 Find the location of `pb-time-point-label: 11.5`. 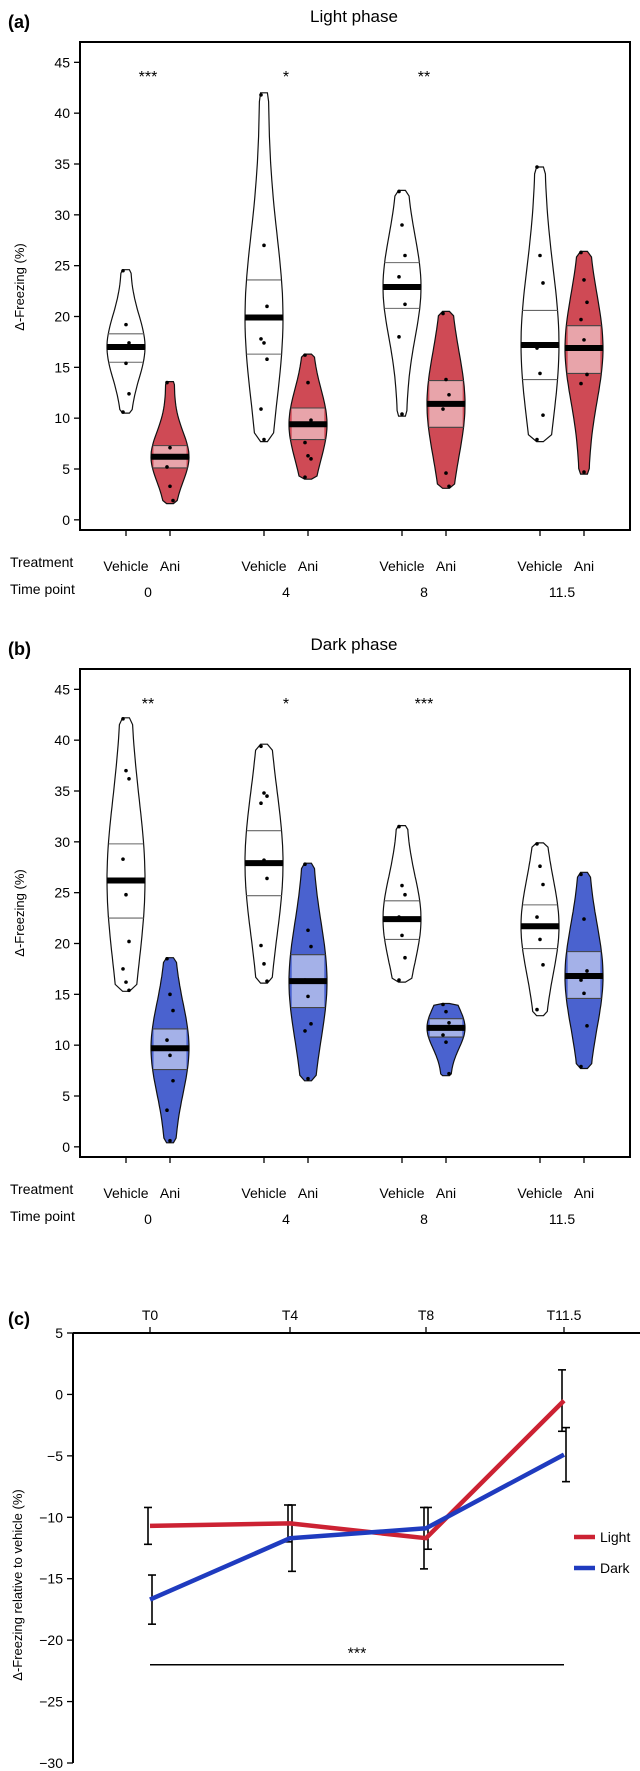

pb-time-point-label: 11.5 is located at coordinates (562, 1219).